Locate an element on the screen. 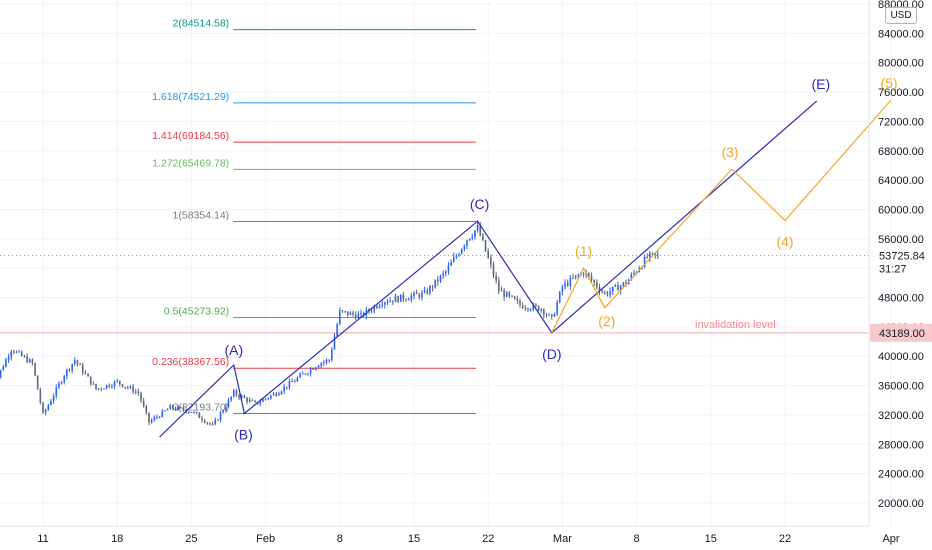 The width and height of the screenshot is (932, 550). currency-badge: USD is located at coordinates (901, 15).